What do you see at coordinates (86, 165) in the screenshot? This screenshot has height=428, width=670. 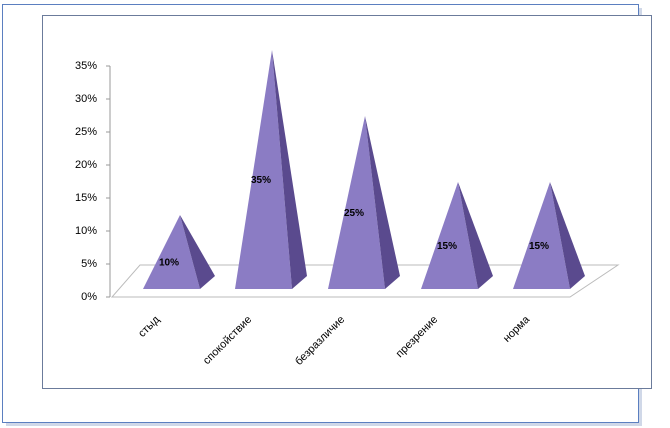 I see `y-tick-label: 20%` at bounding box center [86, 165].